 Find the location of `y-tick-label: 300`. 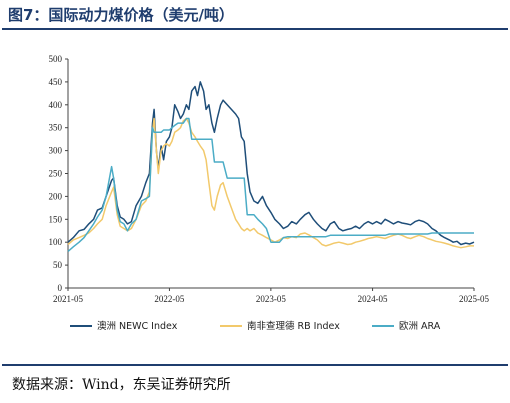

y-tick-label: 300 is located at coordinates (56, 151).